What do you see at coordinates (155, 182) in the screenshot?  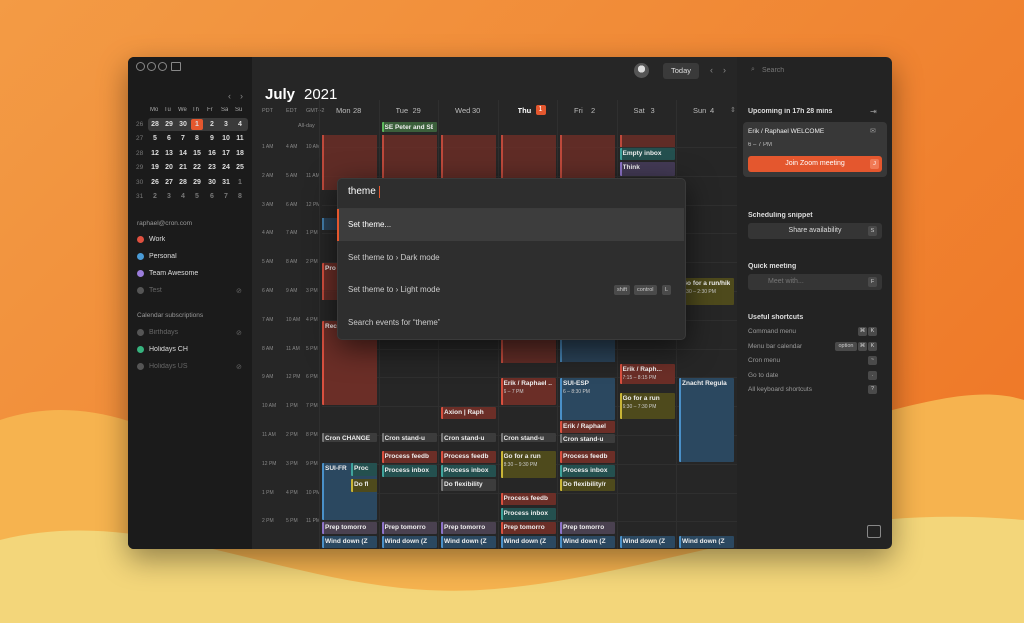 I see `day: 26` at bounding box center [155, 182].